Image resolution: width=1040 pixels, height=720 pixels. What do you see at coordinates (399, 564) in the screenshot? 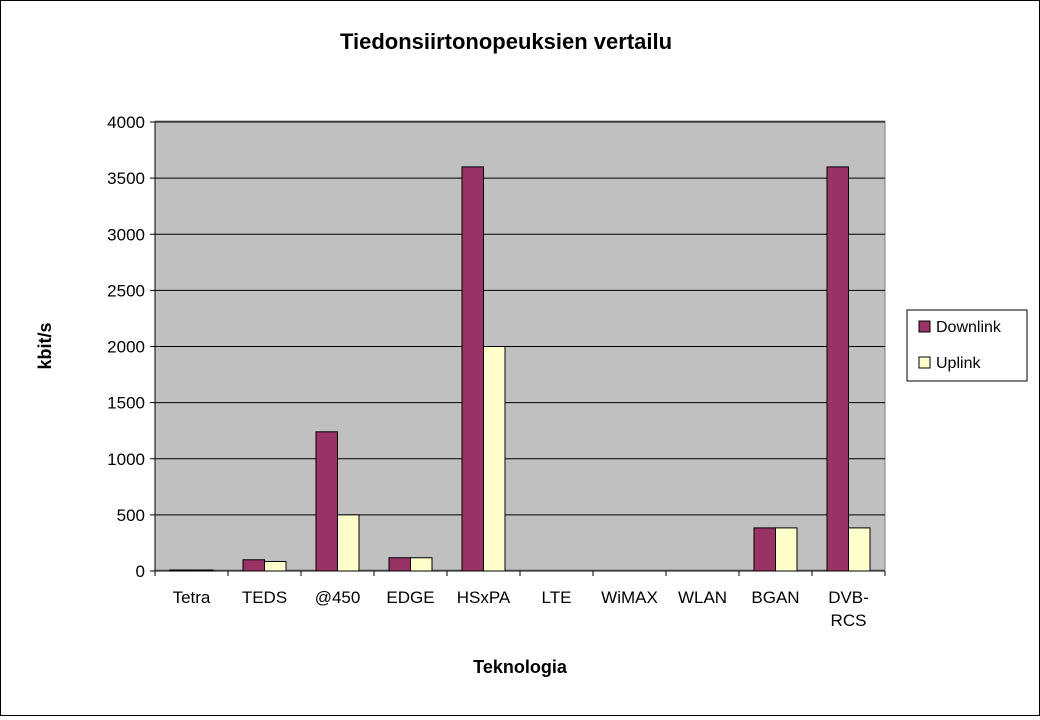
I see `bar-downlink-edge` at bounding box center [399, 564].